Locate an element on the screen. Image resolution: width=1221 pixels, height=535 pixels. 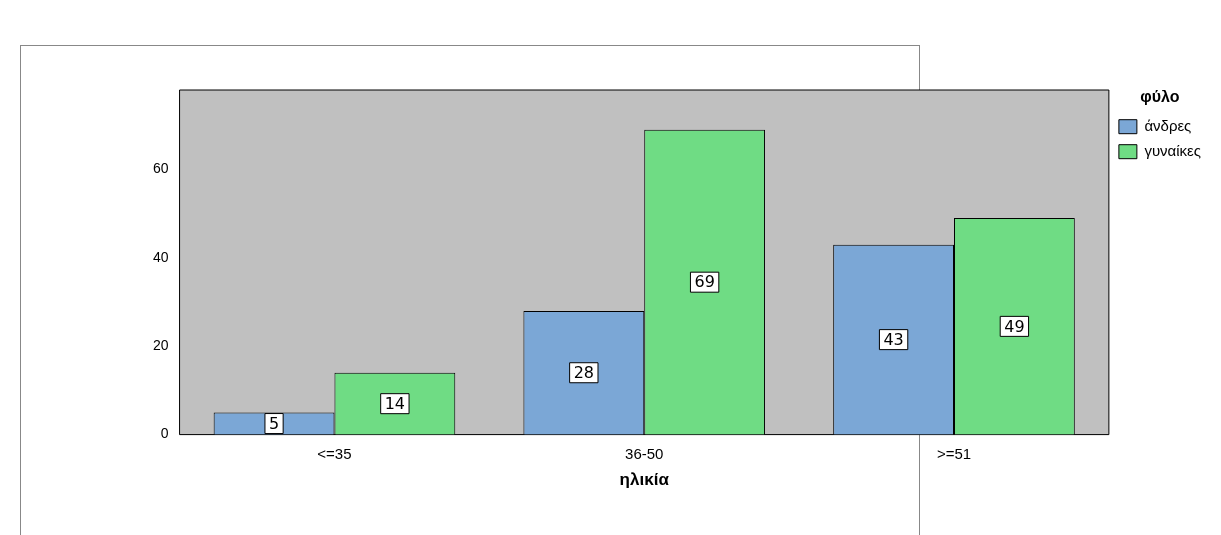
y-tick-label: 40 is located at coordinates (160, 256).